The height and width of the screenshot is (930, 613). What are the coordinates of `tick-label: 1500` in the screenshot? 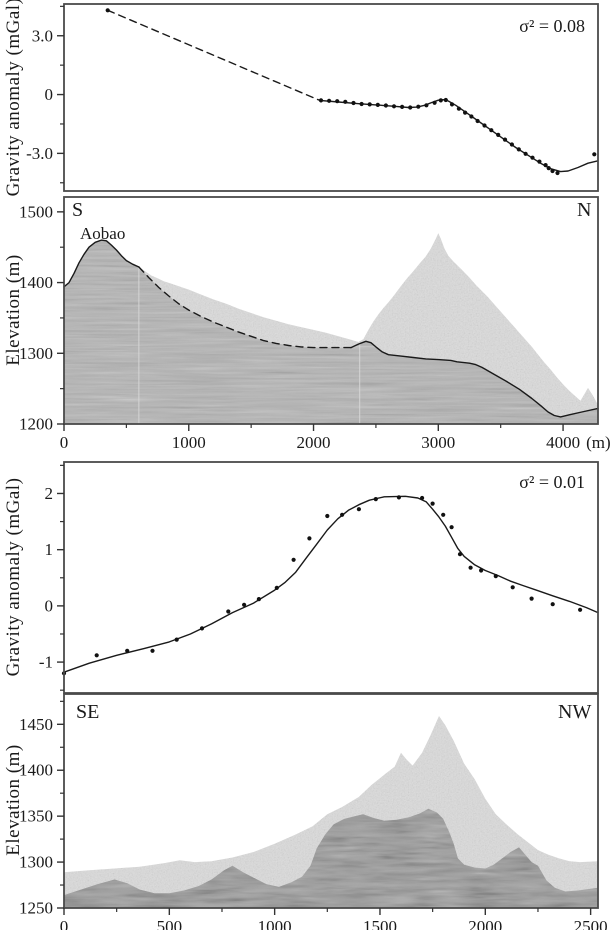 It's located at (380, 923).